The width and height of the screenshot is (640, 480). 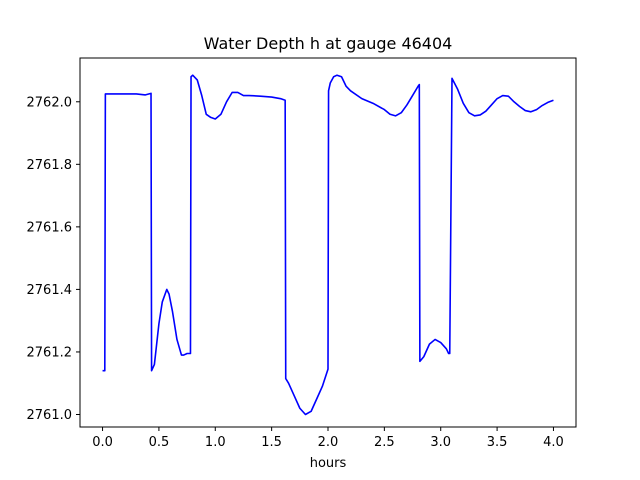 What do you see at coordinates (271, 442) in the screenshot?
I see `x-tick-label: 1.5` at bounding box center [271, 442].